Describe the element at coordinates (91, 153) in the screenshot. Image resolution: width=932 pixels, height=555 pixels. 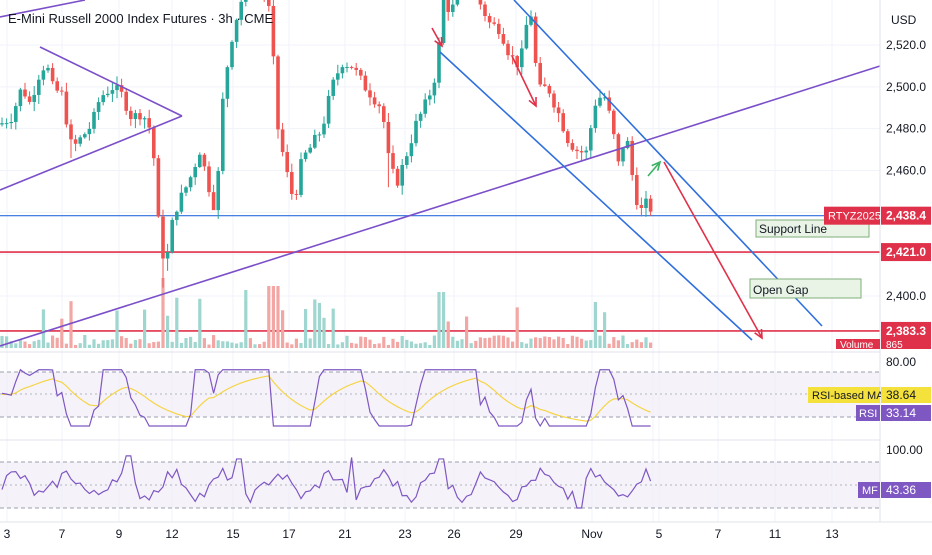
I see `triangle-lower-line` at that location.